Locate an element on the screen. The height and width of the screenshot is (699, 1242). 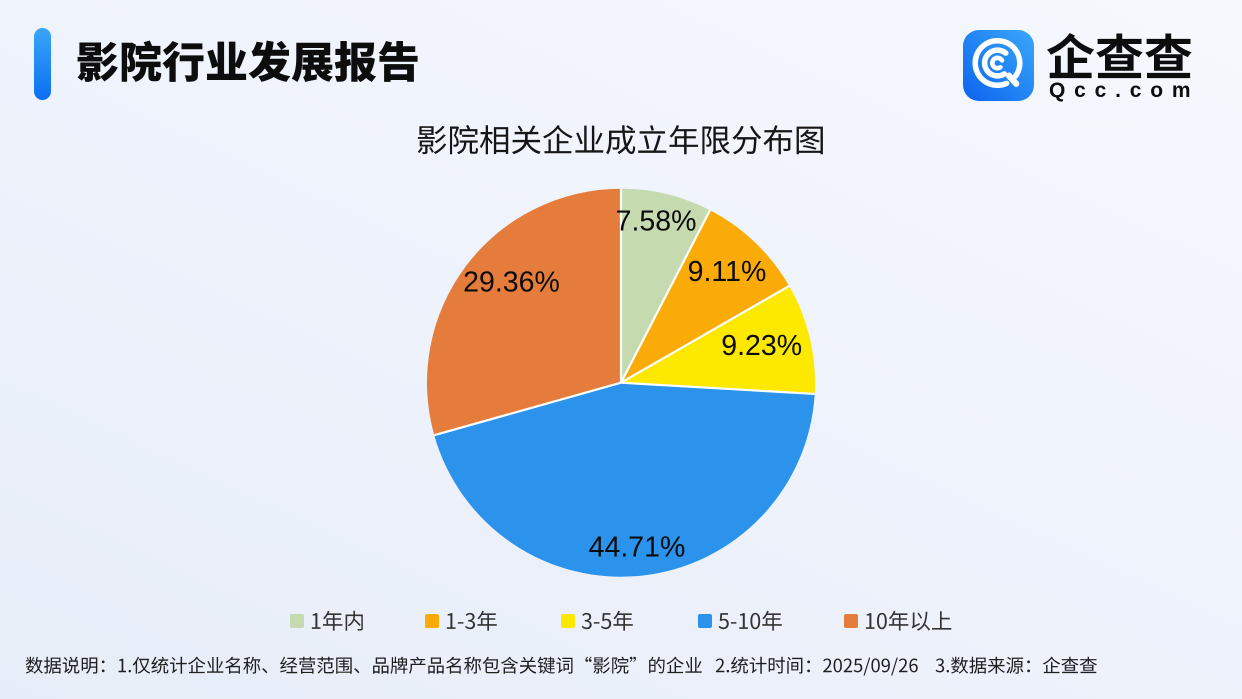
svg-text: 7.58% is located at coordinates (656, 222).